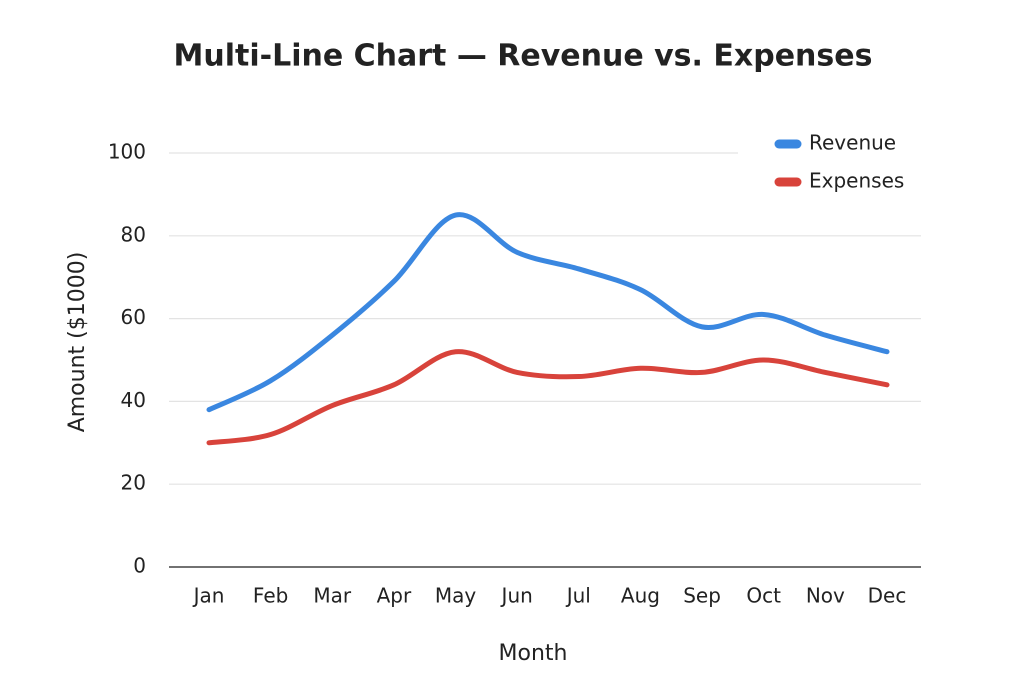  Describe the element at coordinates (270, 596) in the screenshot. I see `x-tick-label: Feb` at that location.